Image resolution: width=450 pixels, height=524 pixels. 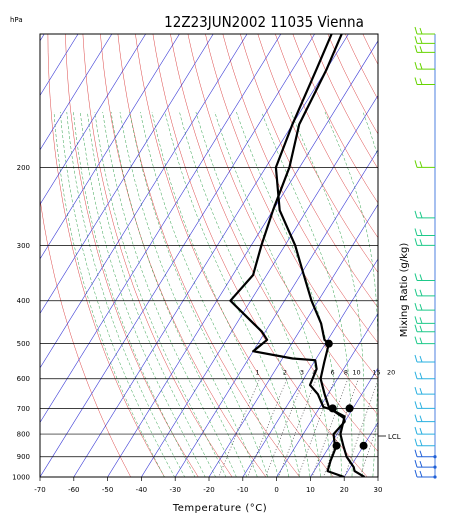 What do you see at coordinates (370, 135) in the screenshot?
I see `moist-adiabat` at bounding box center [370, 135].